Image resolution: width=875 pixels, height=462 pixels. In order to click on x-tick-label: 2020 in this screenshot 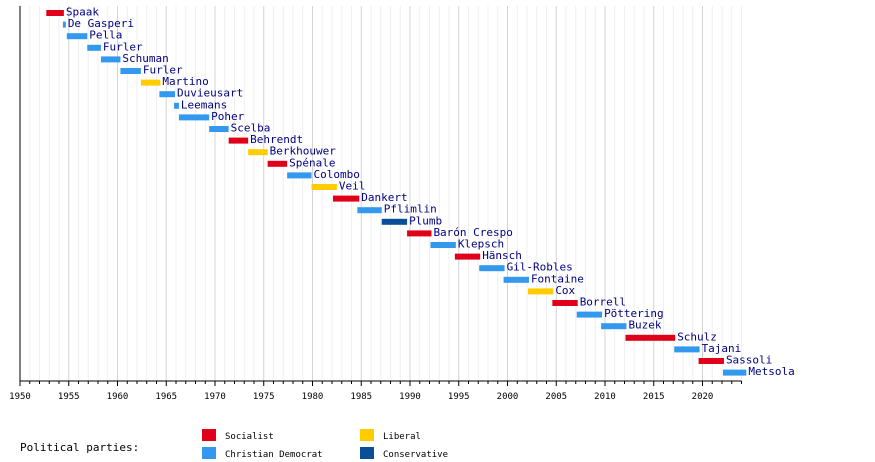, I will do `click(703, 397)`.